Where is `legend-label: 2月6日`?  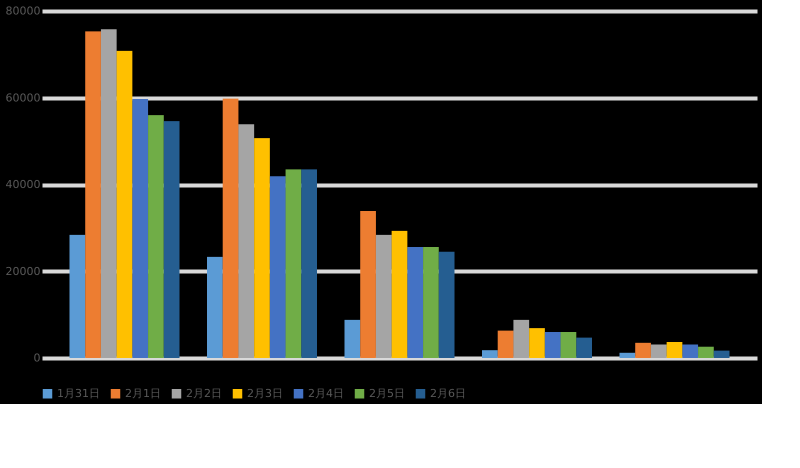
legend-label: 2月6日 is located at coordinates (448, 393).